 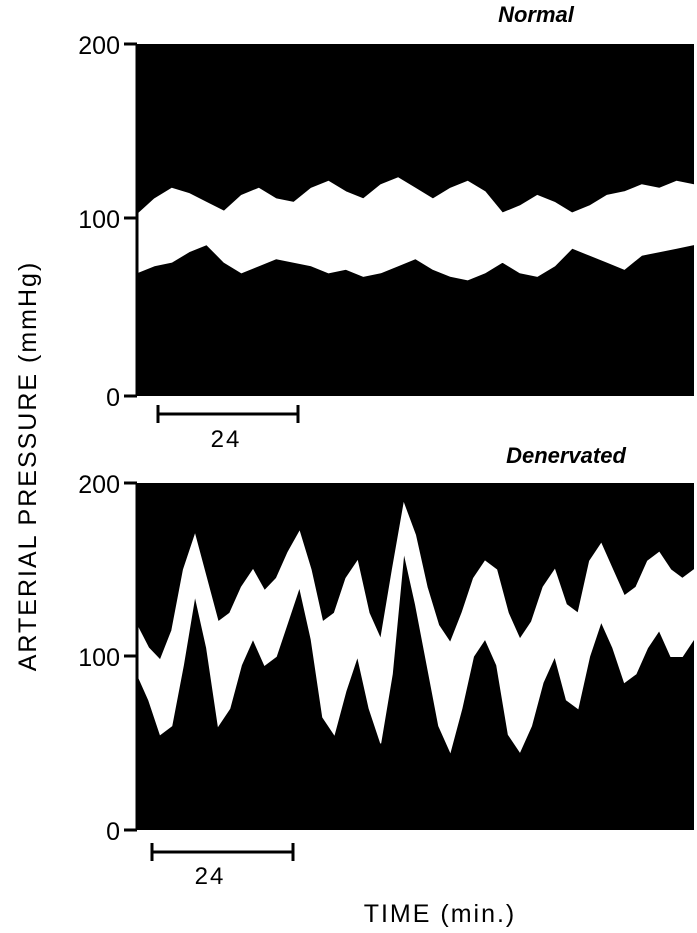 I want to click on denervated-tick-label-200: 200, so click(x=99, y=485).